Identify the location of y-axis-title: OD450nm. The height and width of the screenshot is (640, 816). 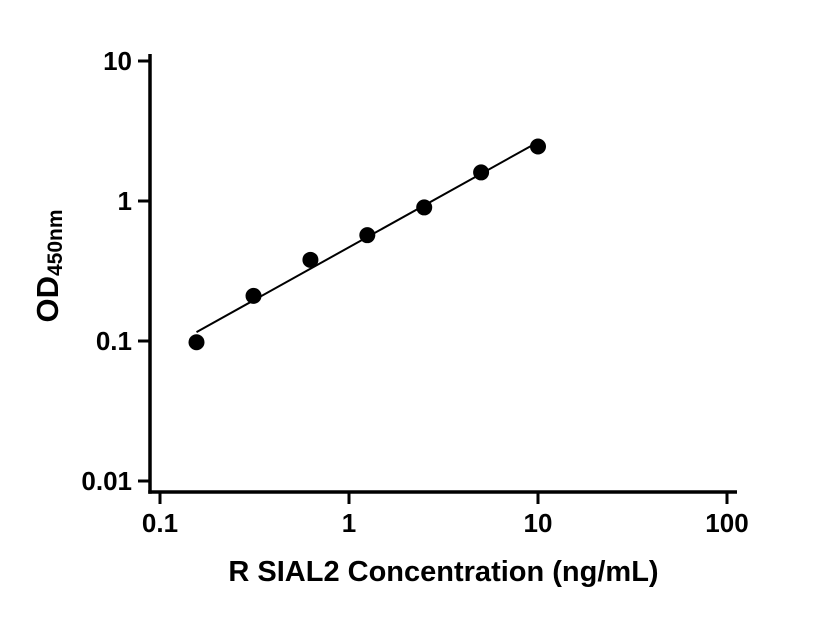
(48, 266).